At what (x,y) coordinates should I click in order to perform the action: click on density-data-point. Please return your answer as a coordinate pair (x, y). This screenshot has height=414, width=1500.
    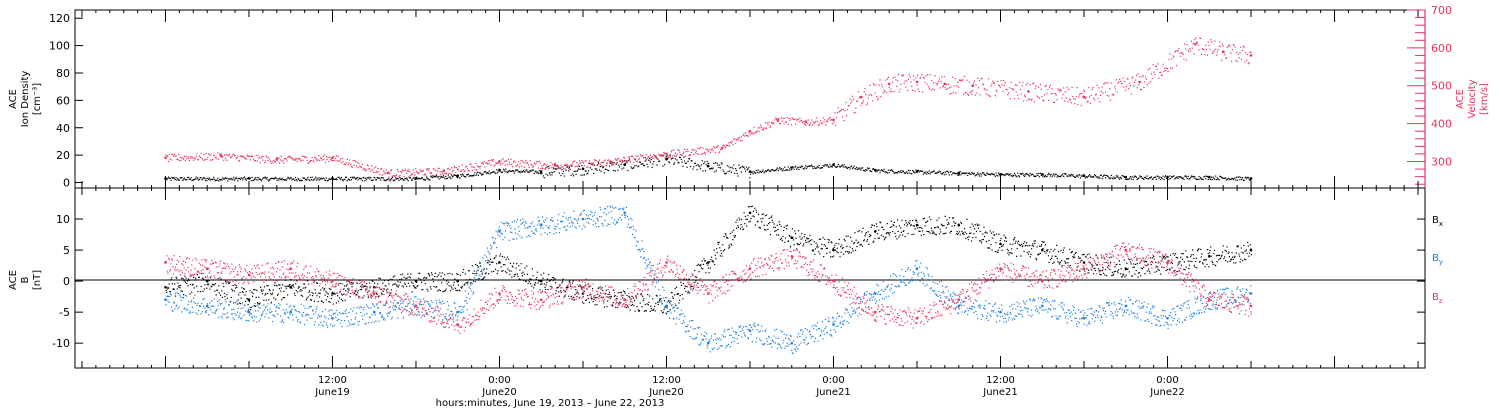
    Looking at the image, I should click on (917, 171).